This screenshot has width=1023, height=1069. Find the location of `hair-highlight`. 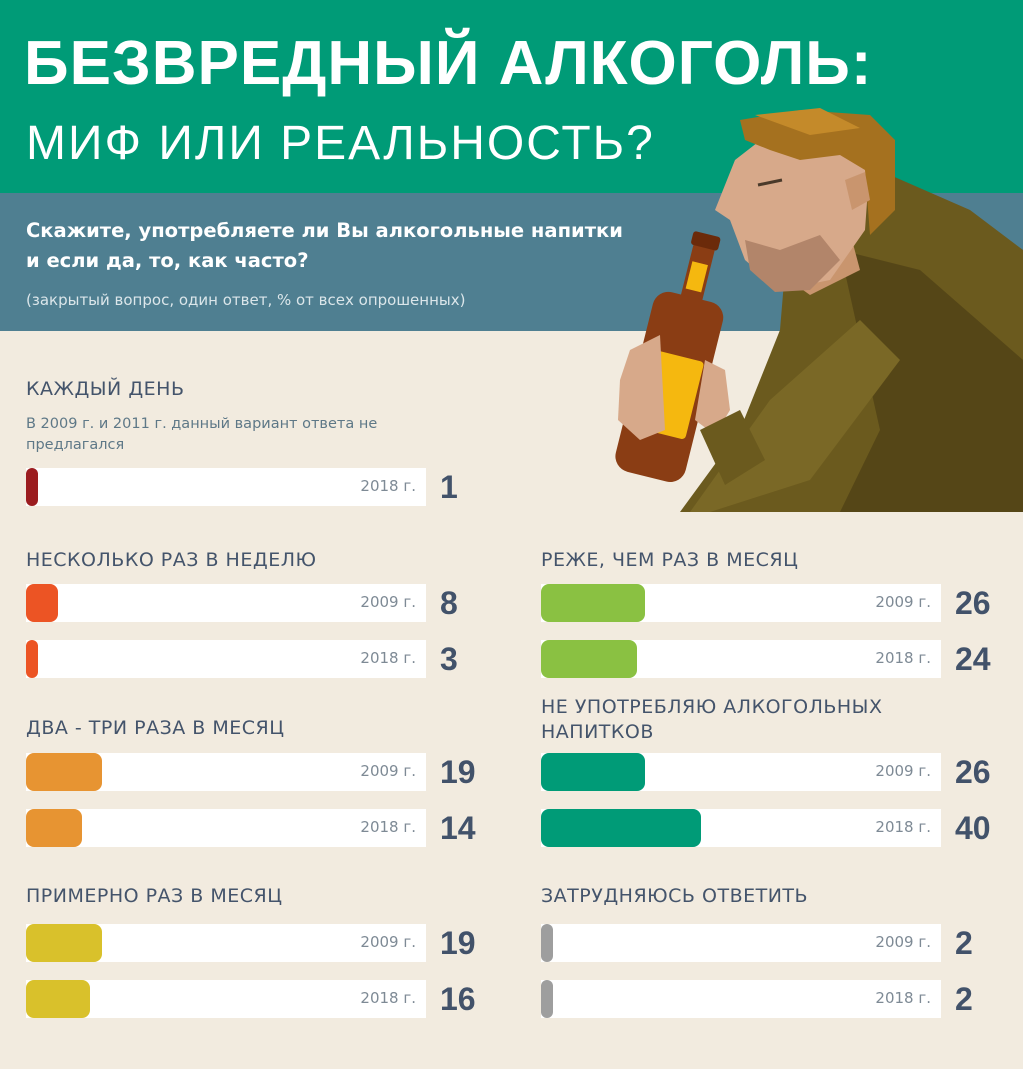

hair-highlight is located at coordinates (807, 121).